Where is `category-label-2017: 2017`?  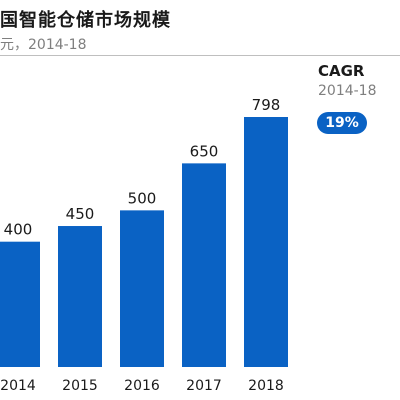 category-label-2017: 2017 is located at coordinates (204, 386).